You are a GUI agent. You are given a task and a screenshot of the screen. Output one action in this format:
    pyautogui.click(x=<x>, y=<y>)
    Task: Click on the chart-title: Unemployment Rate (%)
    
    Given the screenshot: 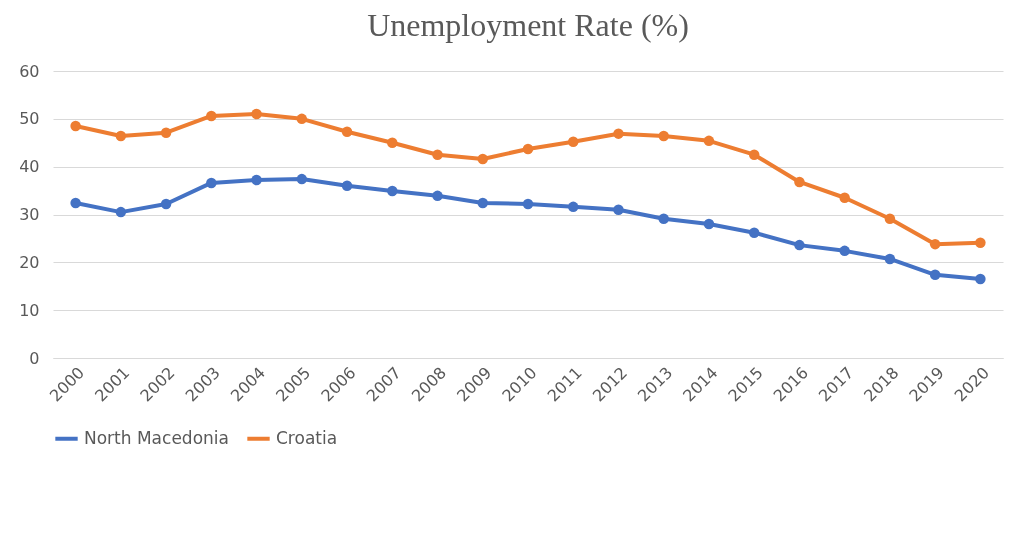 What is the action you would take?
    pyautogui.click(x=528, y=25)
    